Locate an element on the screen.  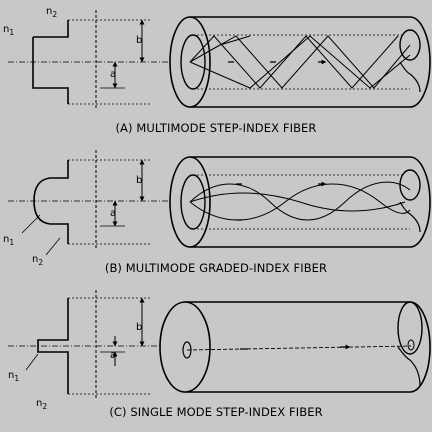
single-mode-ray-path is located at coordinates (299, 348).